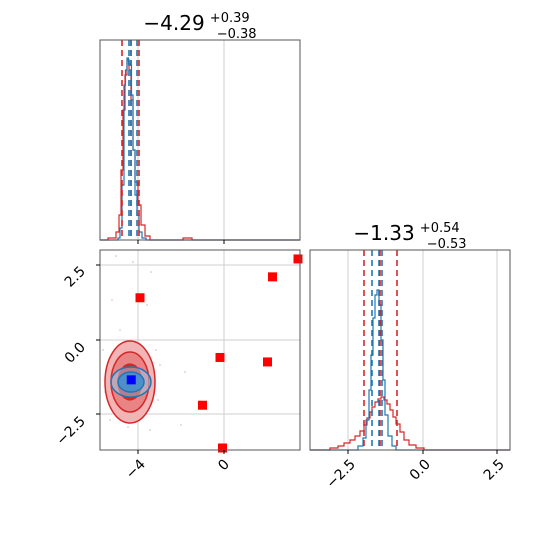 This screenshot has height=550, width=550. I want to click on x-tick-label: −4, so click(136, 469).